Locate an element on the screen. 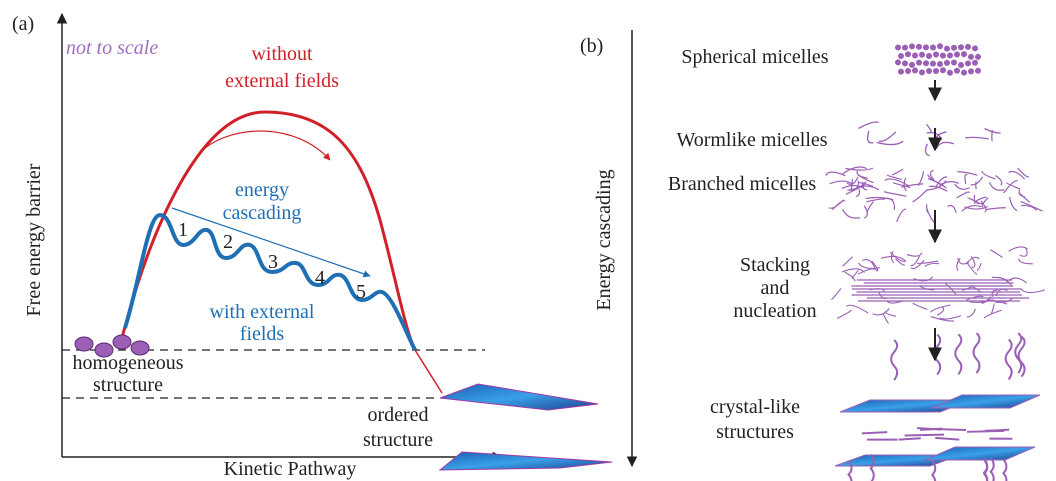 This screenshot has height=481, width=1056. panel-label: (a) is located at coordinates (23, 24).